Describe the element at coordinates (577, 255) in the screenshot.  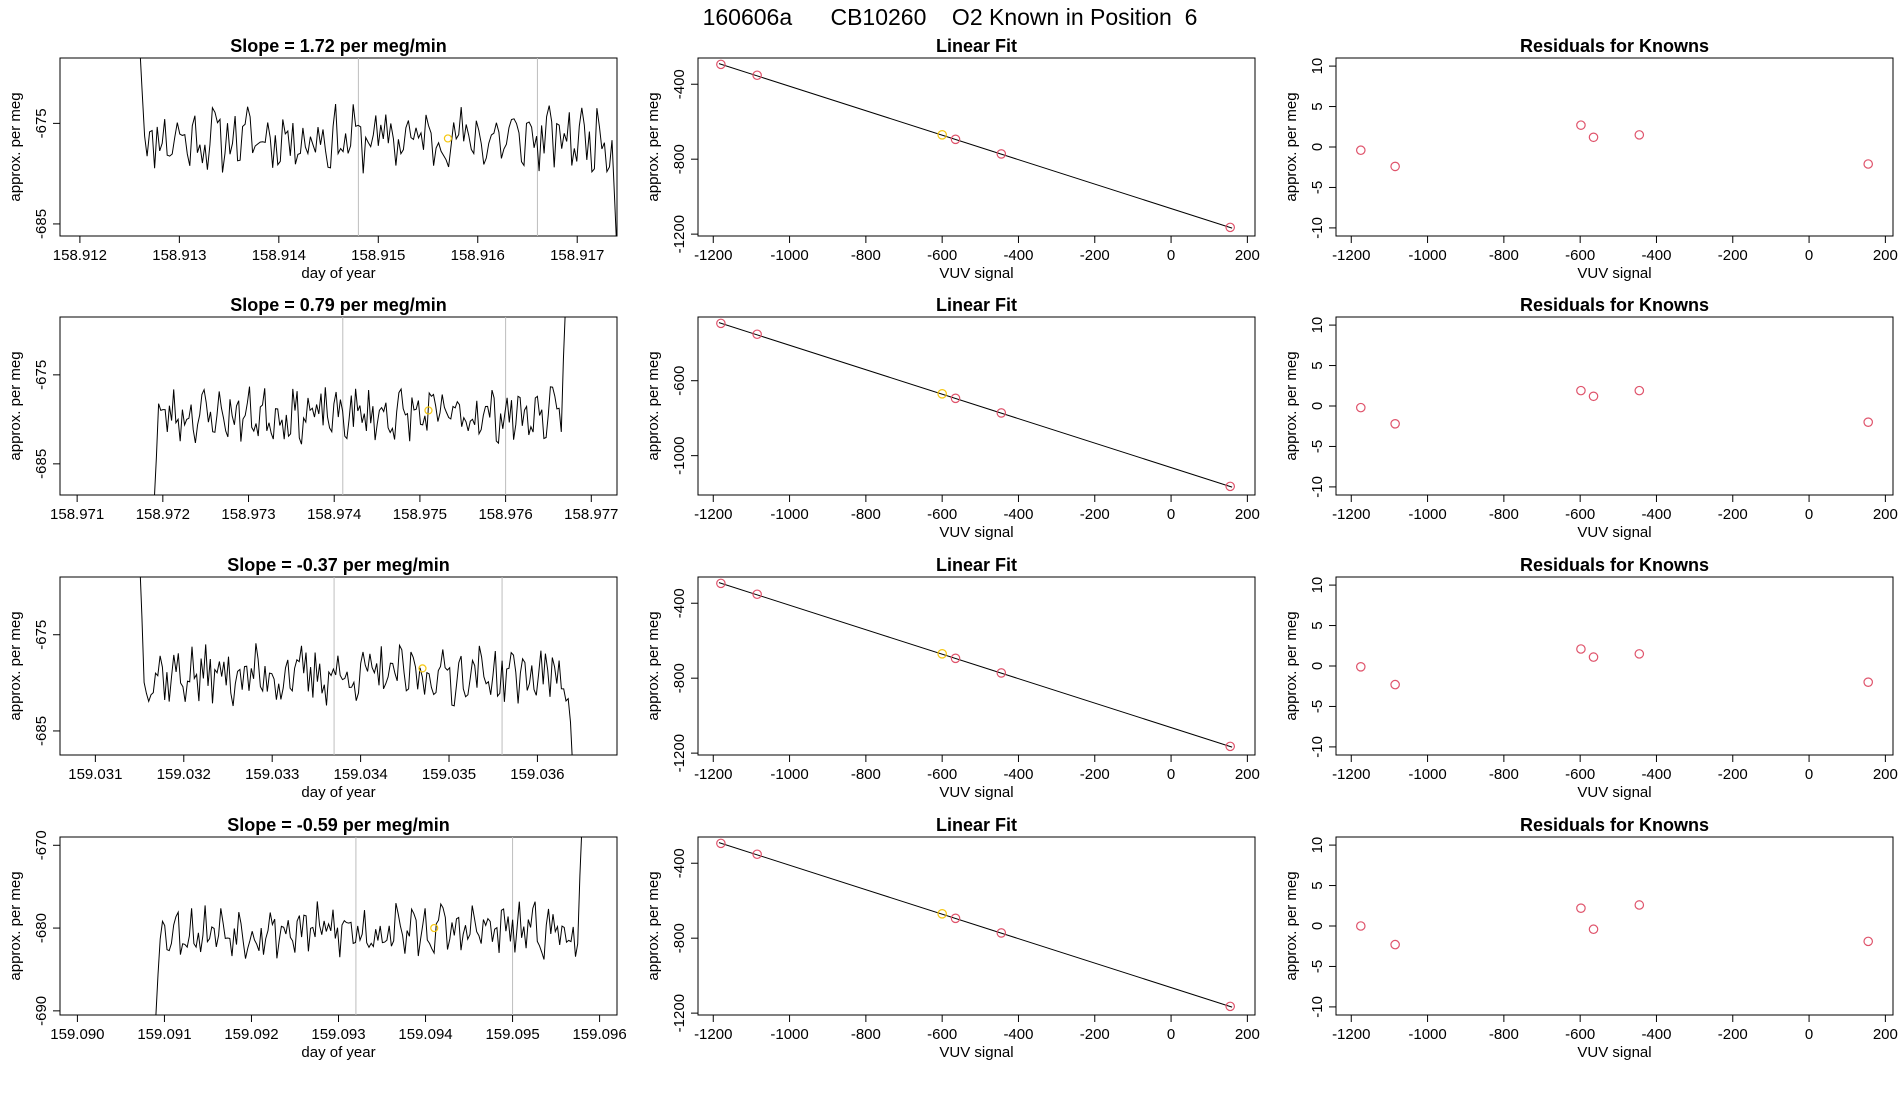
I see `x-tick-label: 158.917` at that location.